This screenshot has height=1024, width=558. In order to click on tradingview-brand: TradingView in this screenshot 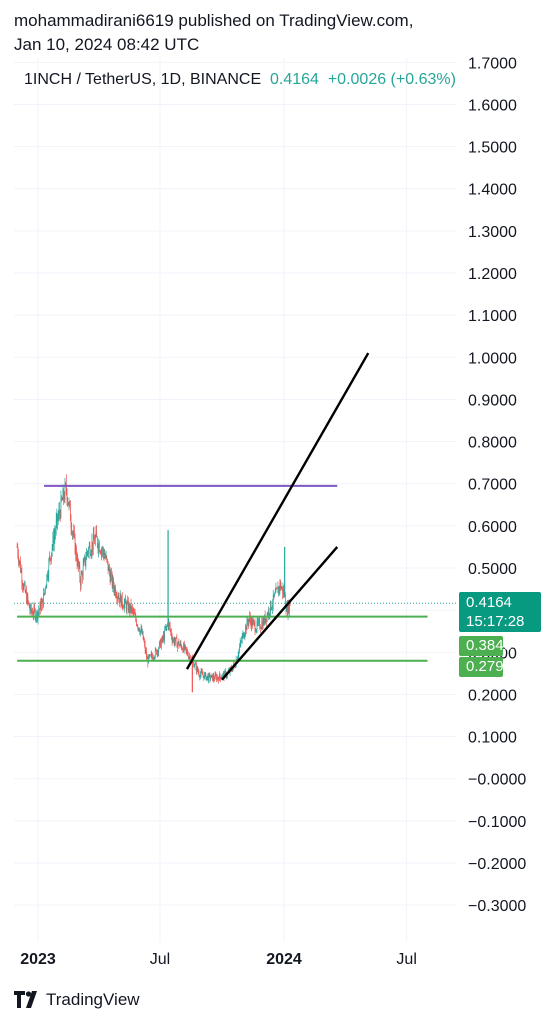, I will do `click(77, 1000)`.